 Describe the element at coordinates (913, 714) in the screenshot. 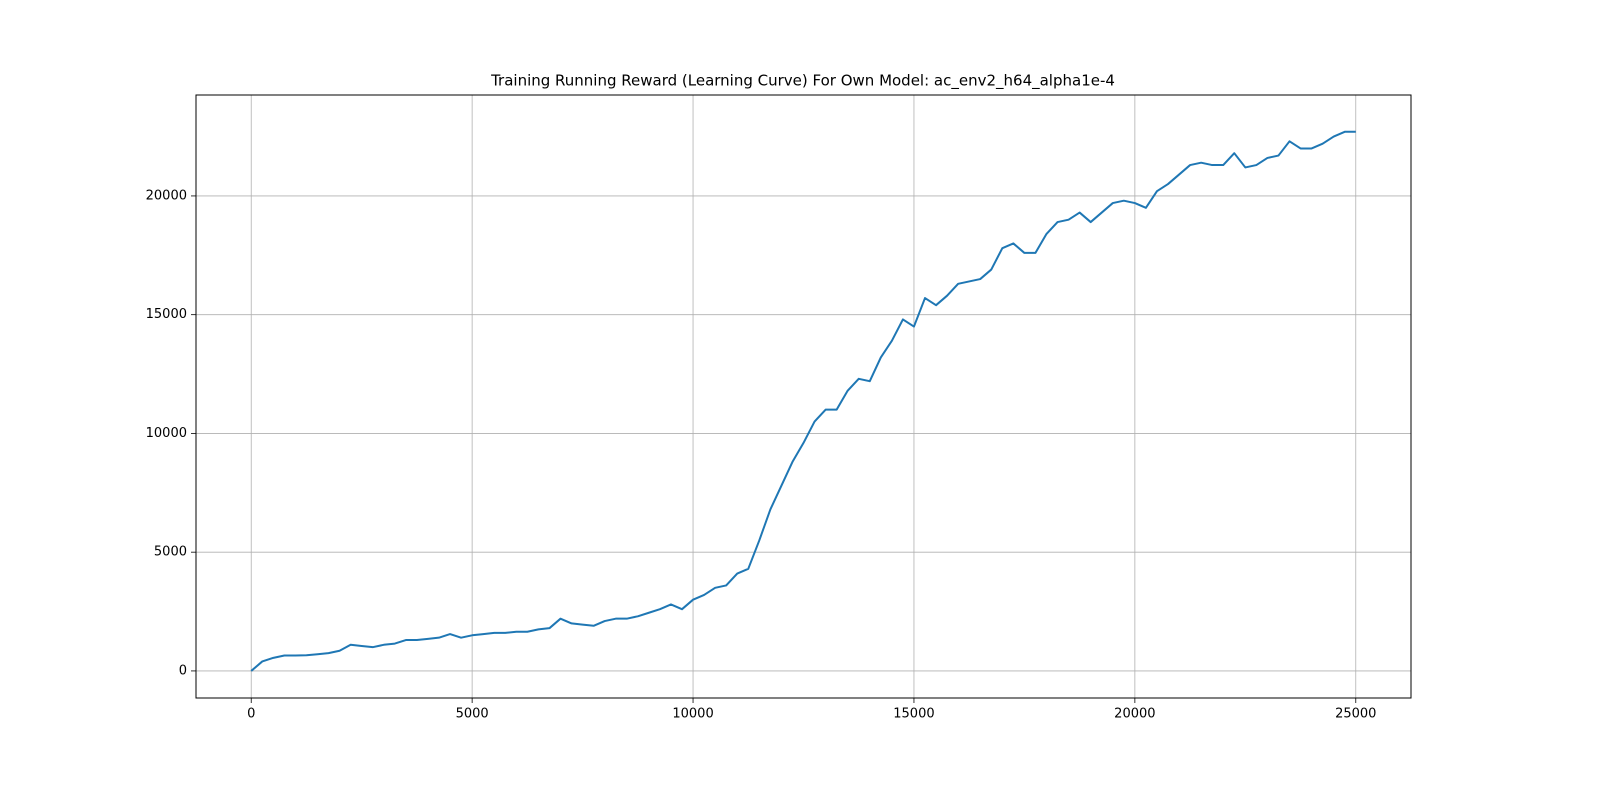

I see `x-tick-label: 15000` at that location.